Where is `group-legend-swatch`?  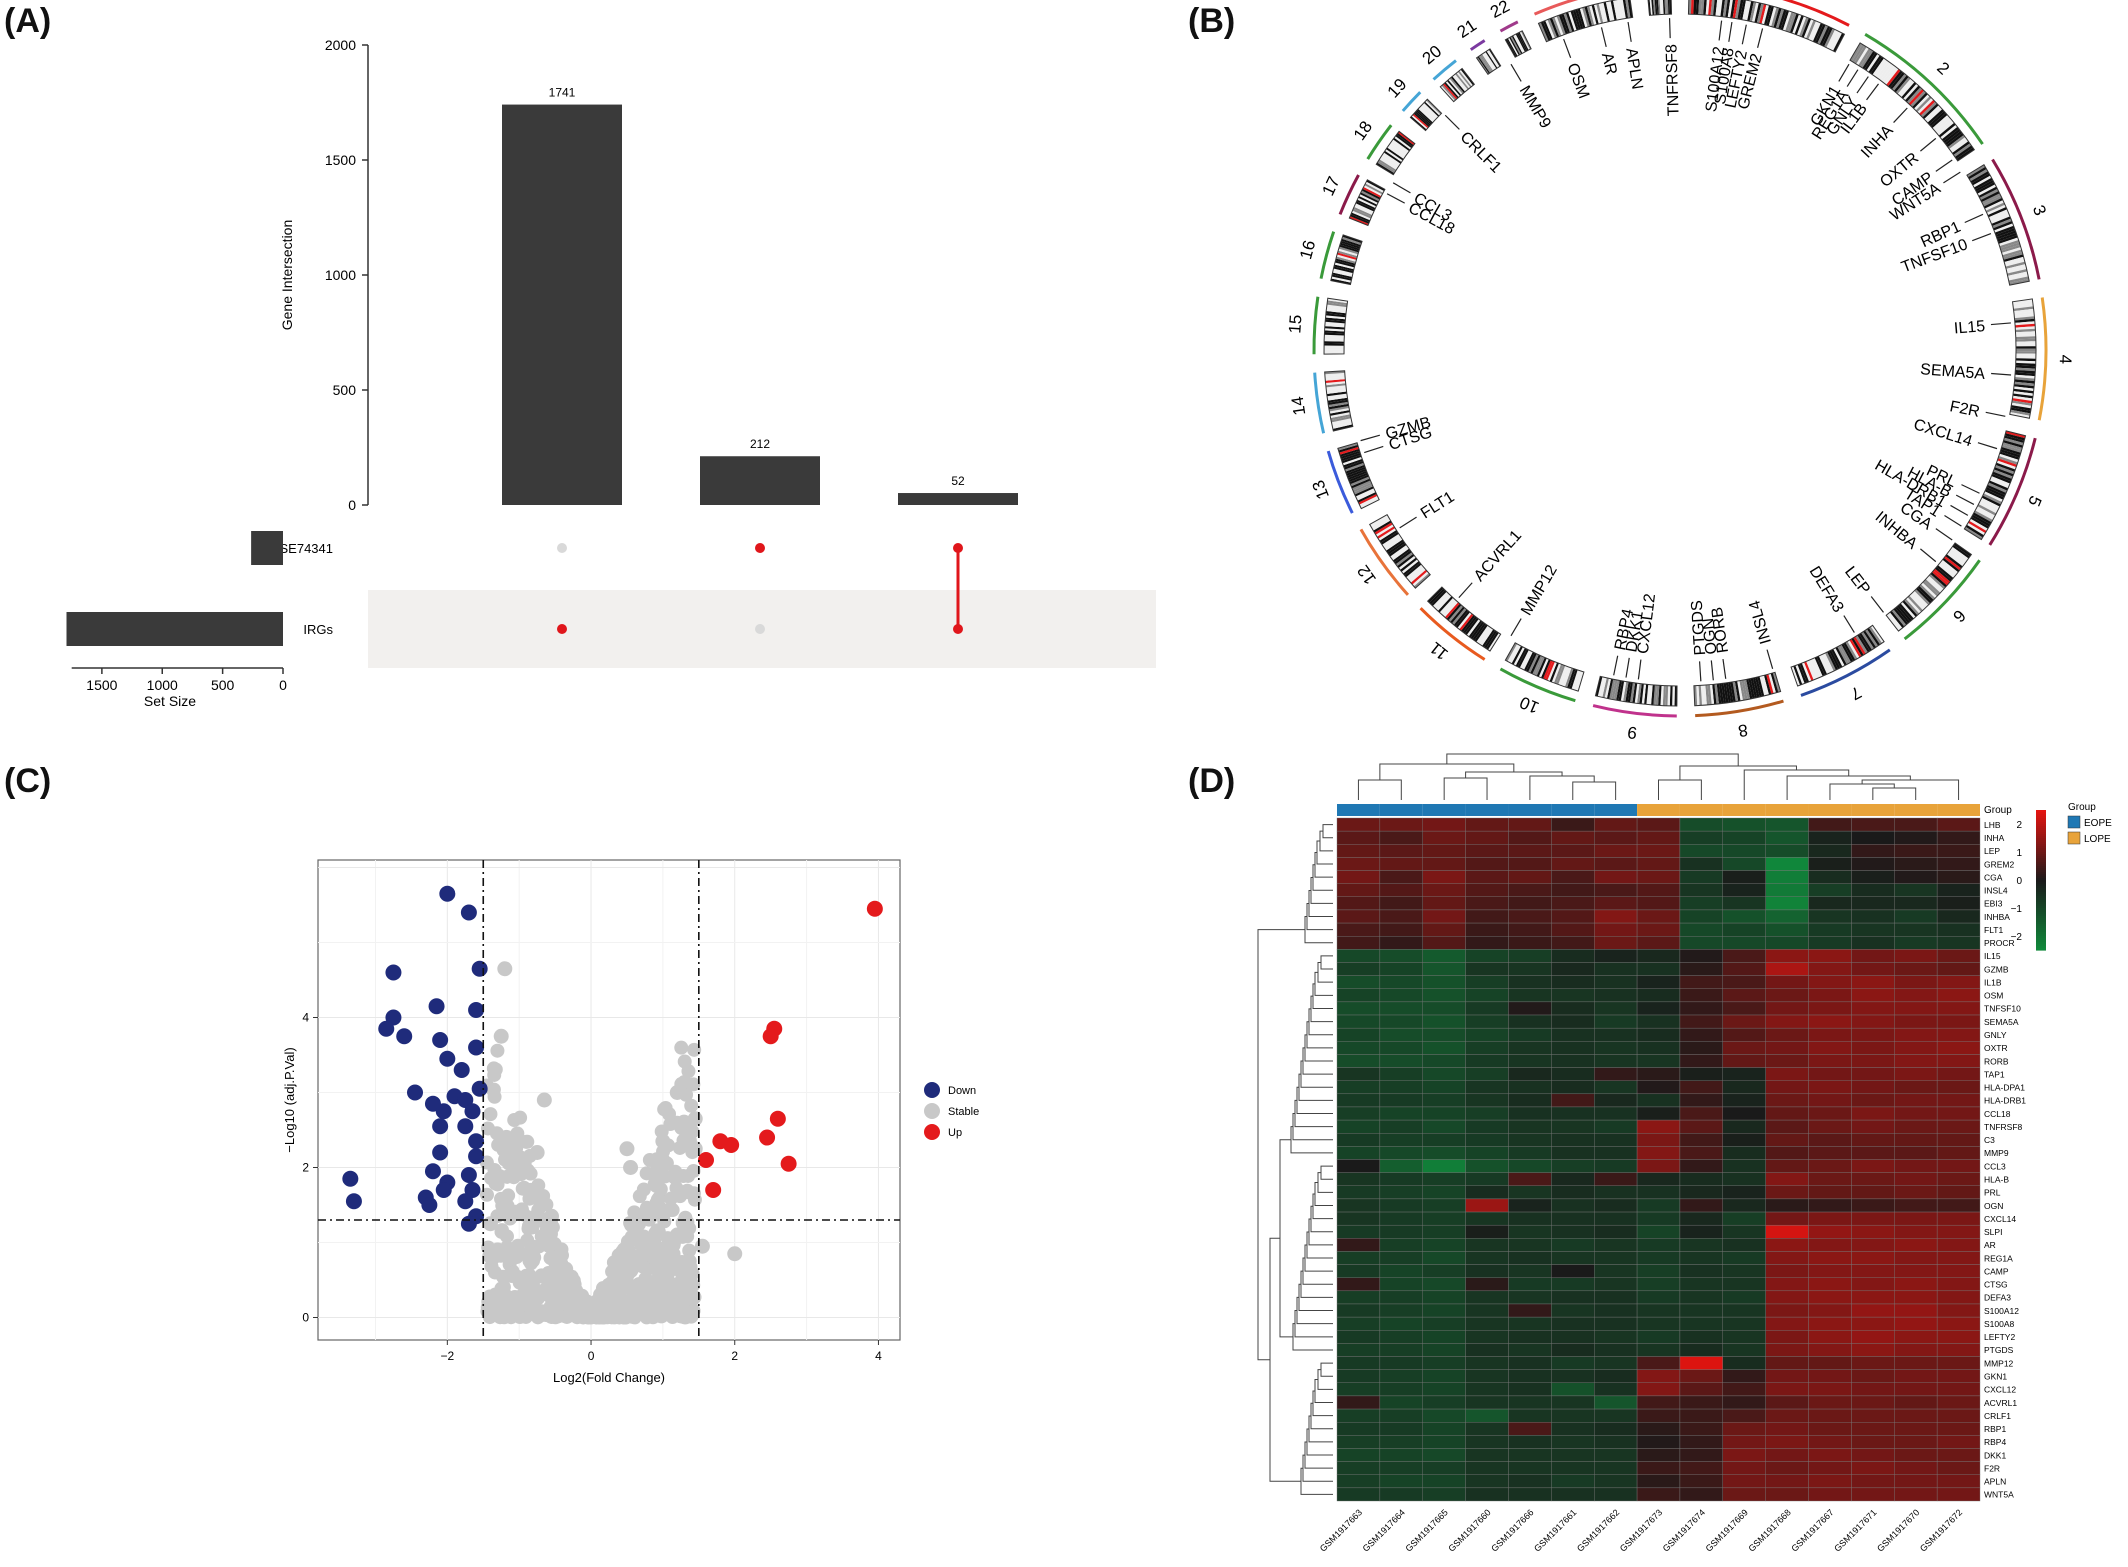
group-legend-swatch is located at coordinates (2074, 838).